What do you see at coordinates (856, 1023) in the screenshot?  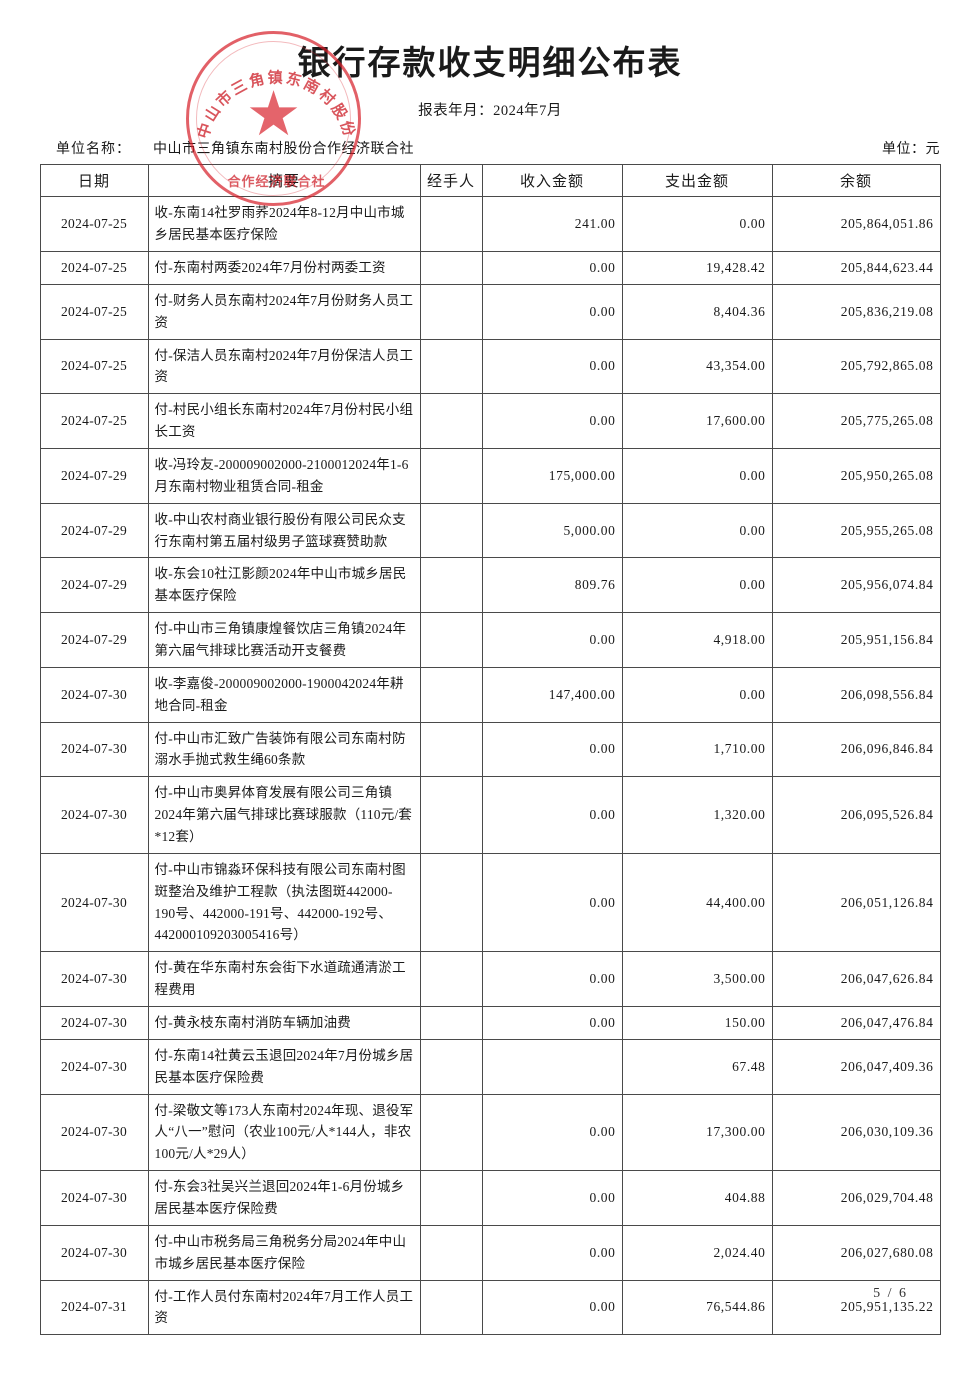 I see `cell-balance: 206,047,476.84` at bounding box center [856, 1023].